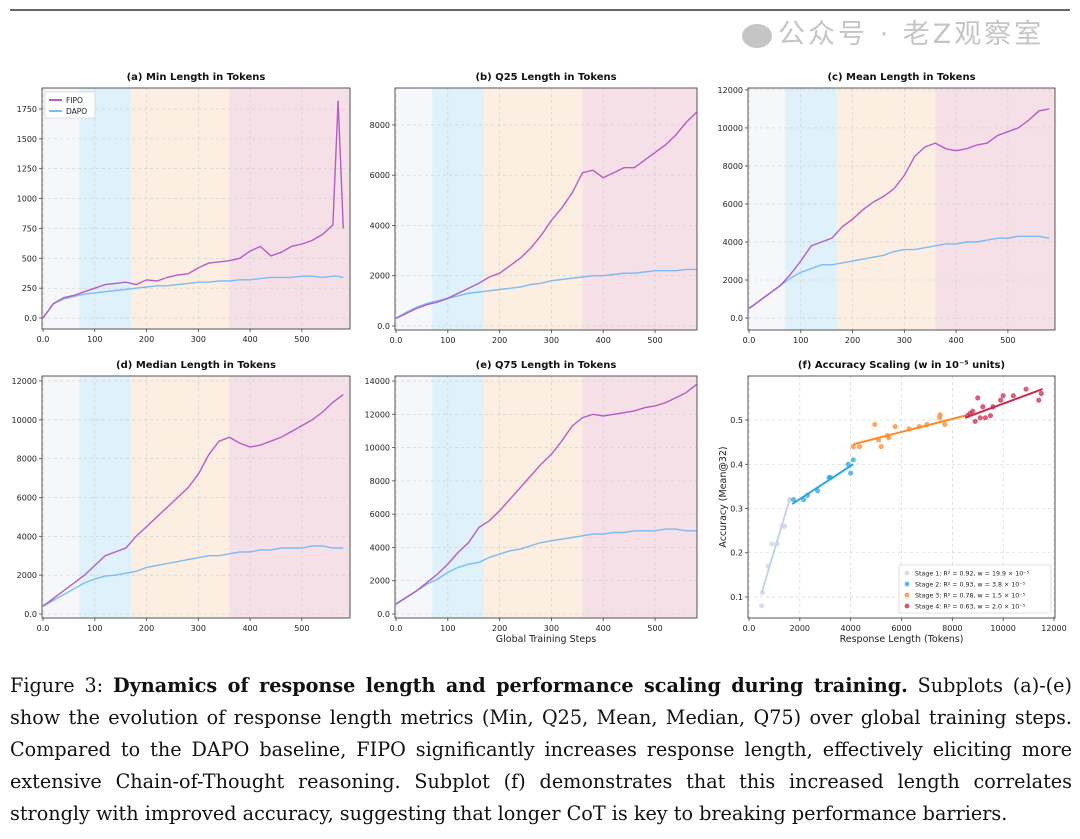 This screenshot has width=1080, height=839. What do you see at coordinates (27, 199) in the screenshot?
I see `y-tick-label: 1000` at bounding box center [27, 199].